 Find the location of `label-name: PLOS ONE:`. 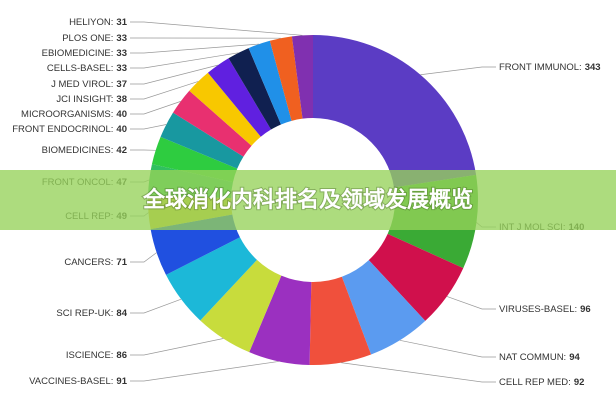

label-name: PLOS ONE: is located at coordinates (87, 38).